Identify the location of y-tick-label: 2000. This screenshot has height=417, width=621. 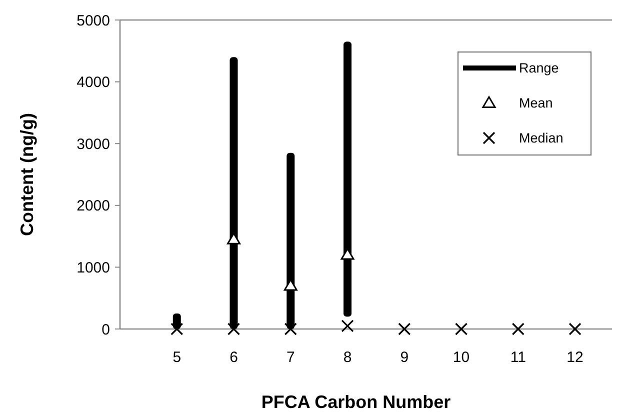
(93, 206).